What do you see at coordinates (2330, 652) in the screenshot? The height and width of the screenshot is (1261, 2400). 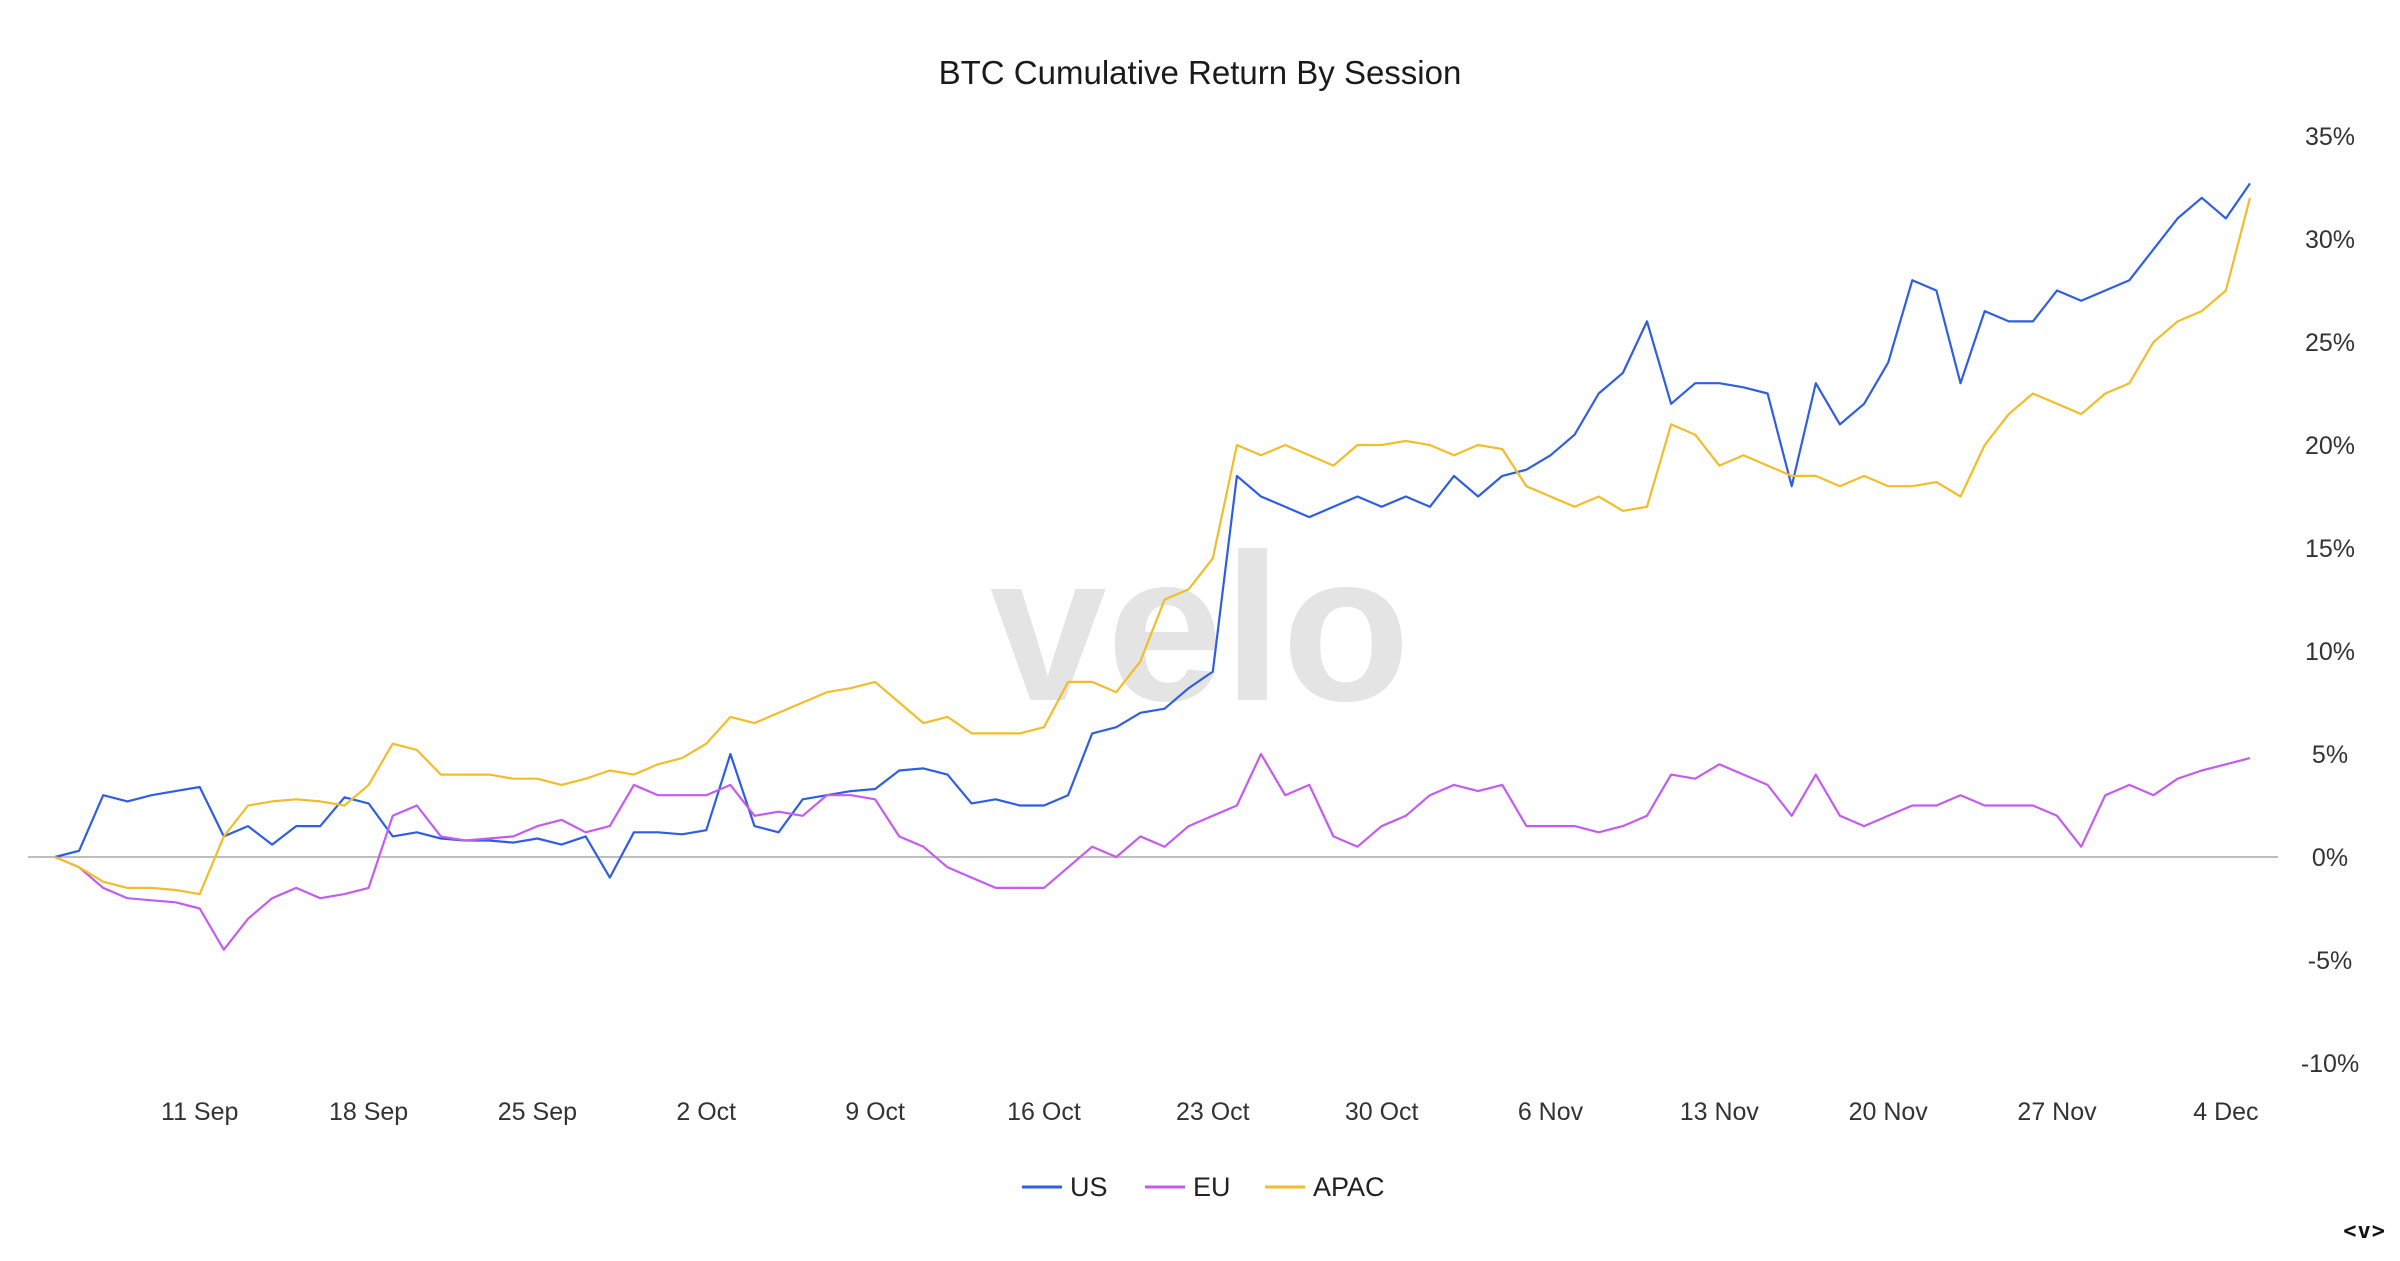 I see `y-tick-label: 10%` at bounding box center [2330, 652].